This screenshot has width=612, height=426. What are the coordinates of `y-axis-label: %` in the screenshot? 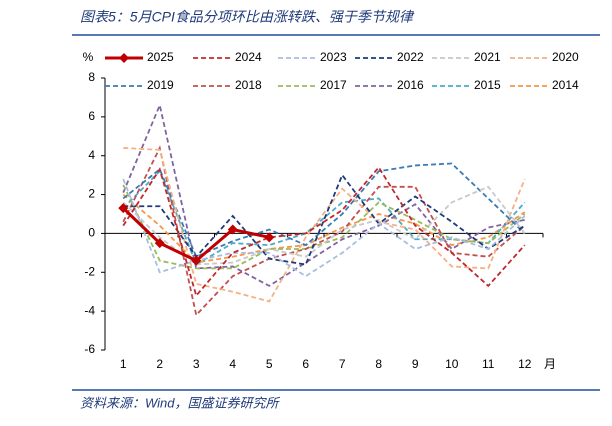 It's located at (88, 57).